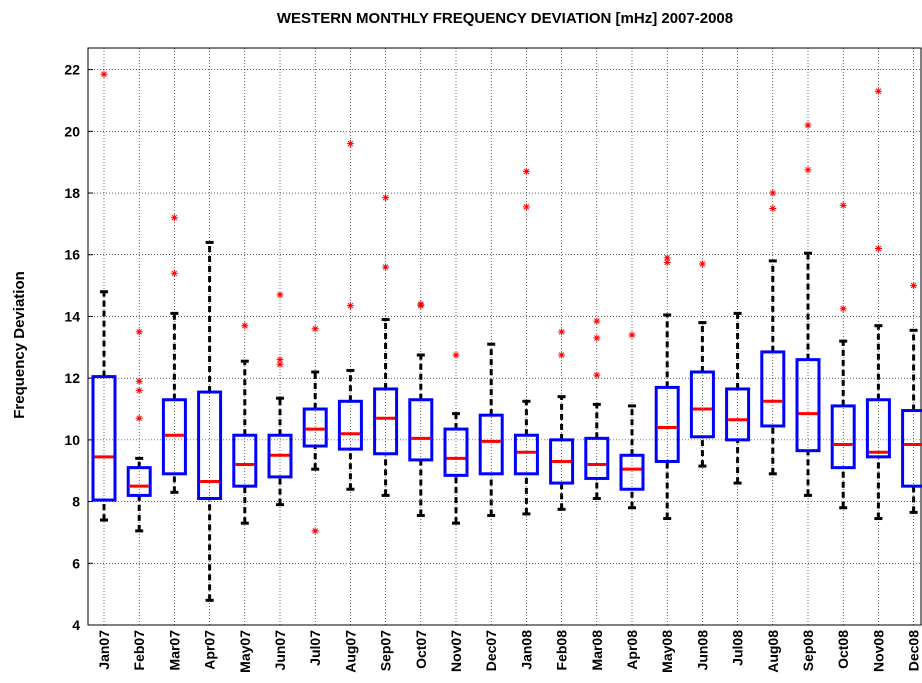 The width and height of the screenshot is (922, 683). What do you see at coordinates (702, 650) in the screenshot?
I see `x-tick-label: Jun08` at bounding box center [702, 650].